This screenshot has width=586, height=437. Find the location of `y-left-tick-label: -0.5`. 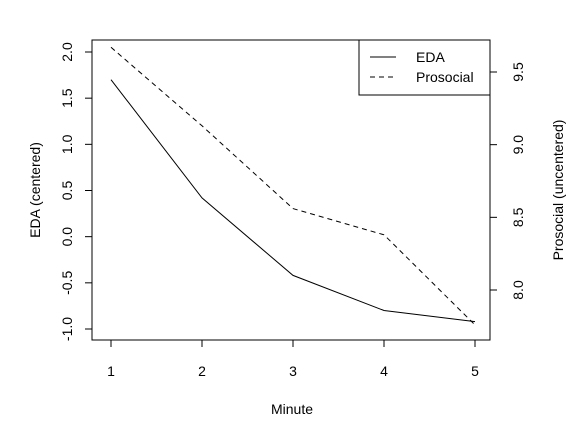

y-left-tick-label: -0.5 is located at coordinates (67, 283).